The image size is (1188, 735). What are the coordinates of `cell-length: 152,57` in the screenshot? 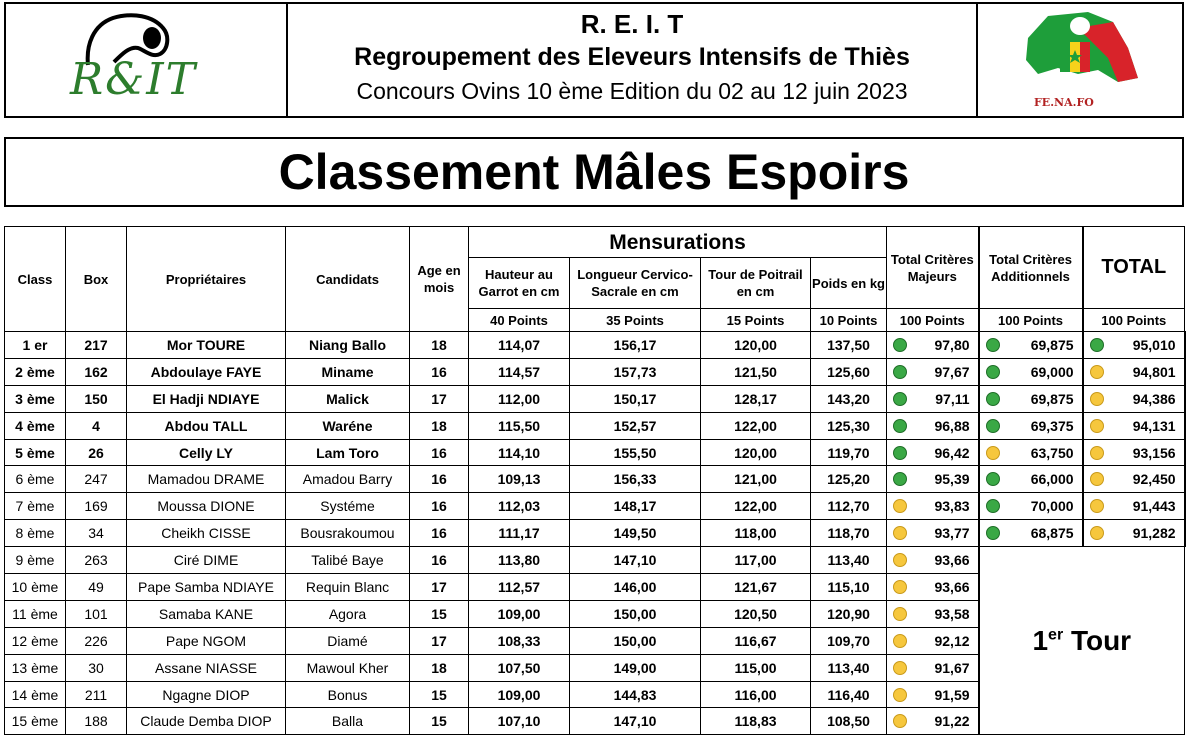 It's located at (635, 425).